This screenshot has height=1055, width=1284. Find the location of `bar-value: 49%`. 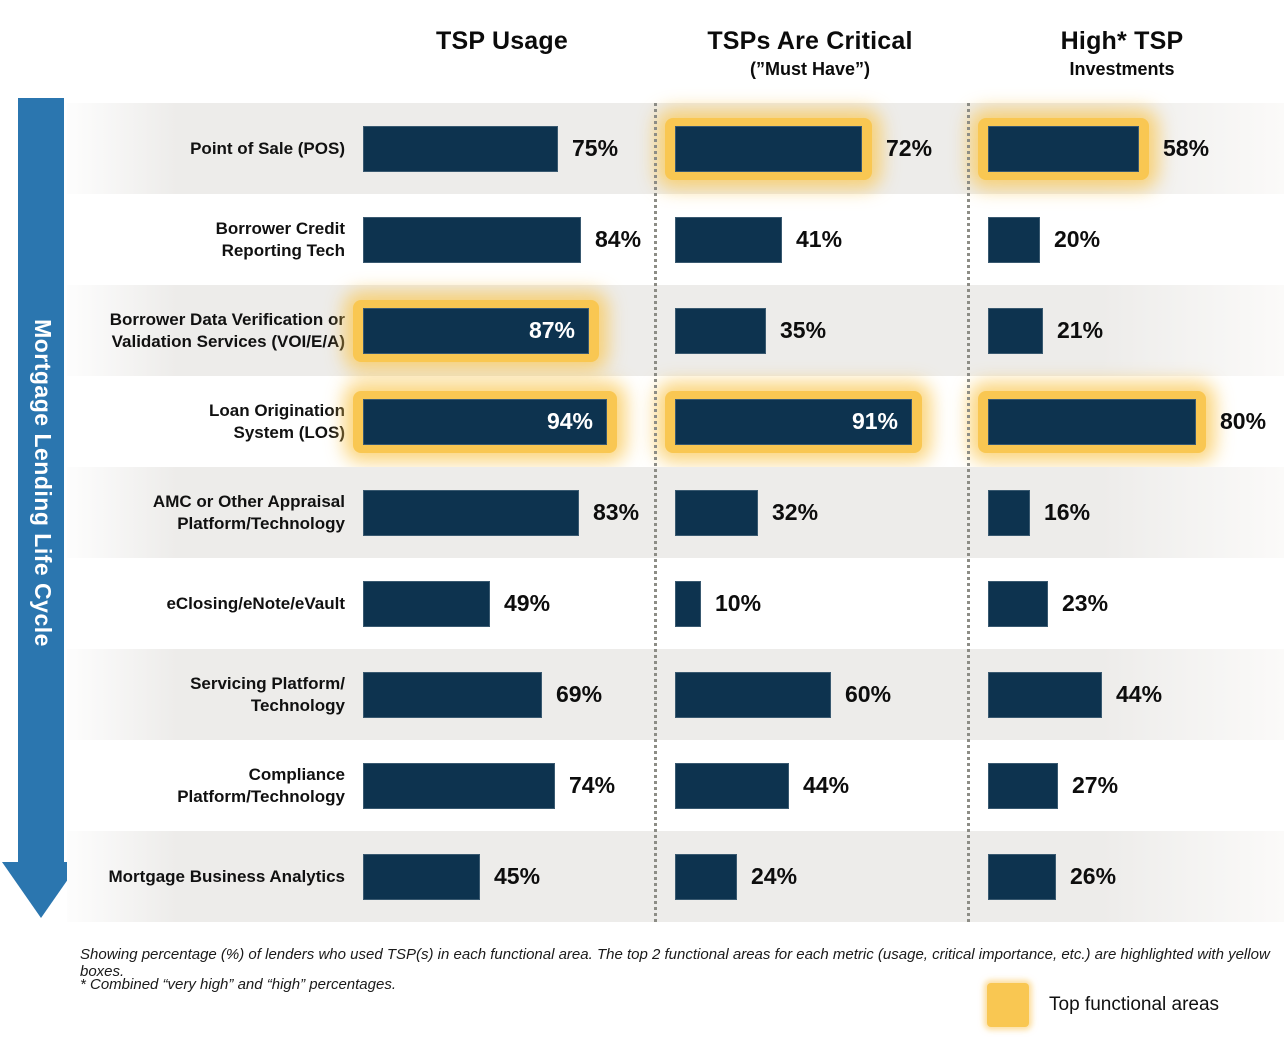

bar-value: 49% is located at coordinates (527, 603).